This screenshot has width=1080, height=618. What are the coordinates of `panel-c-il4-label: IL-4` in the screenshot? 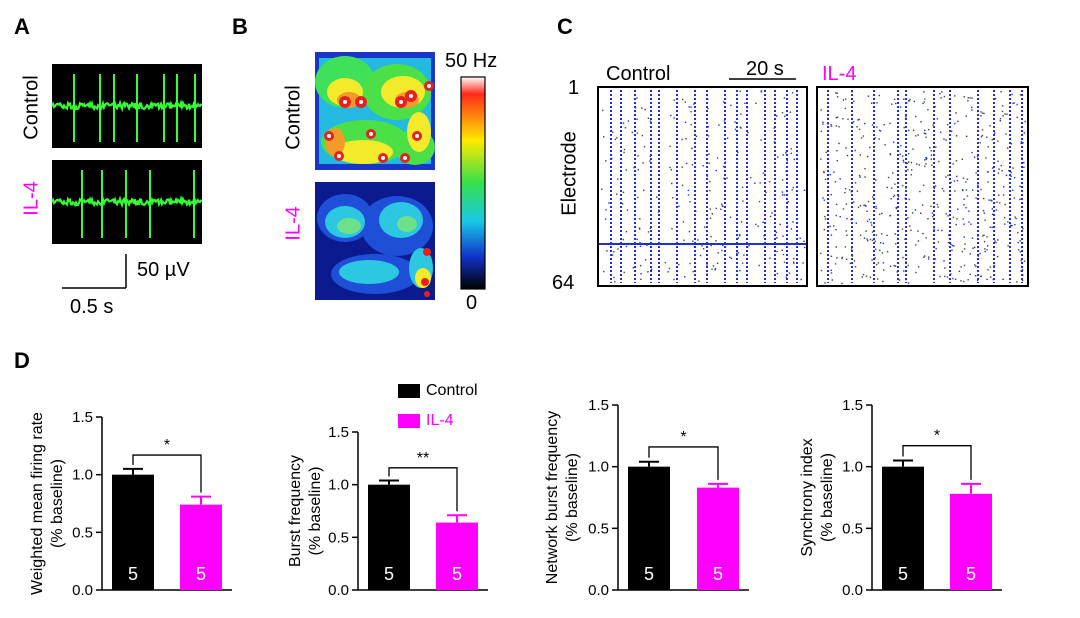 It's located at (839, 74).